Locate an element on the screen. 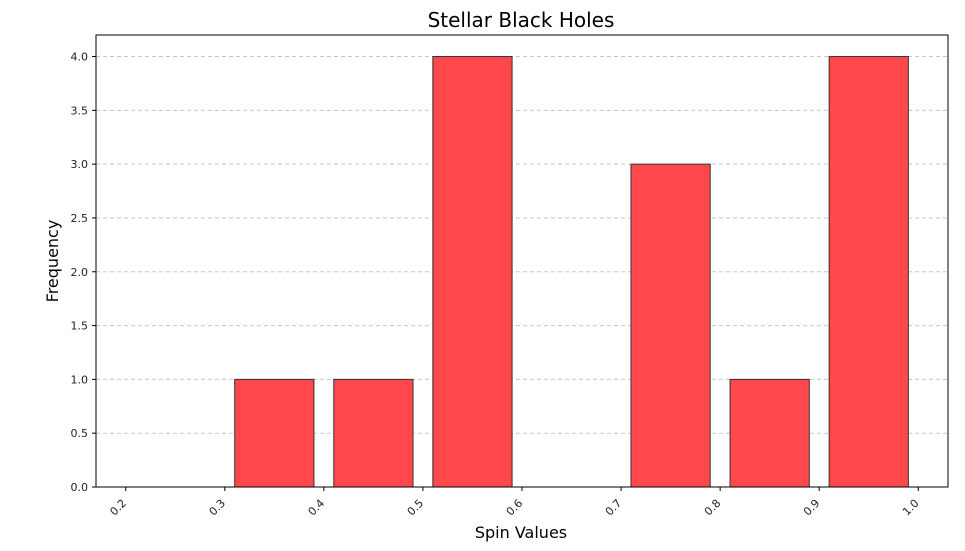 Image resolution: width=965 pixels, height=551 pixels. y-tick-label: 1.5 is located at coordinates (80, 326).